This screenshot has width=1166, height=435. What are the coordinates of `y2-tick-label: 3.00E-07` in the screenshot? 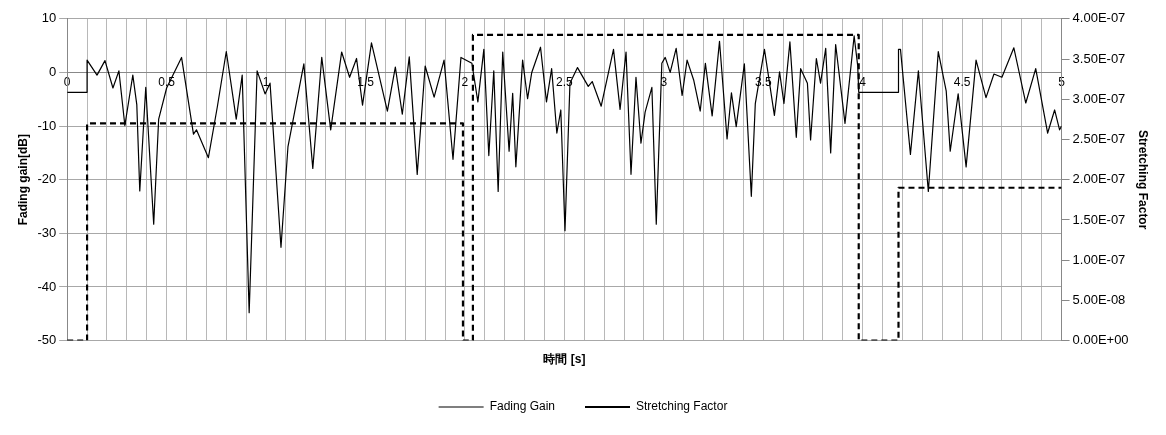 It's located at (1099, 98).